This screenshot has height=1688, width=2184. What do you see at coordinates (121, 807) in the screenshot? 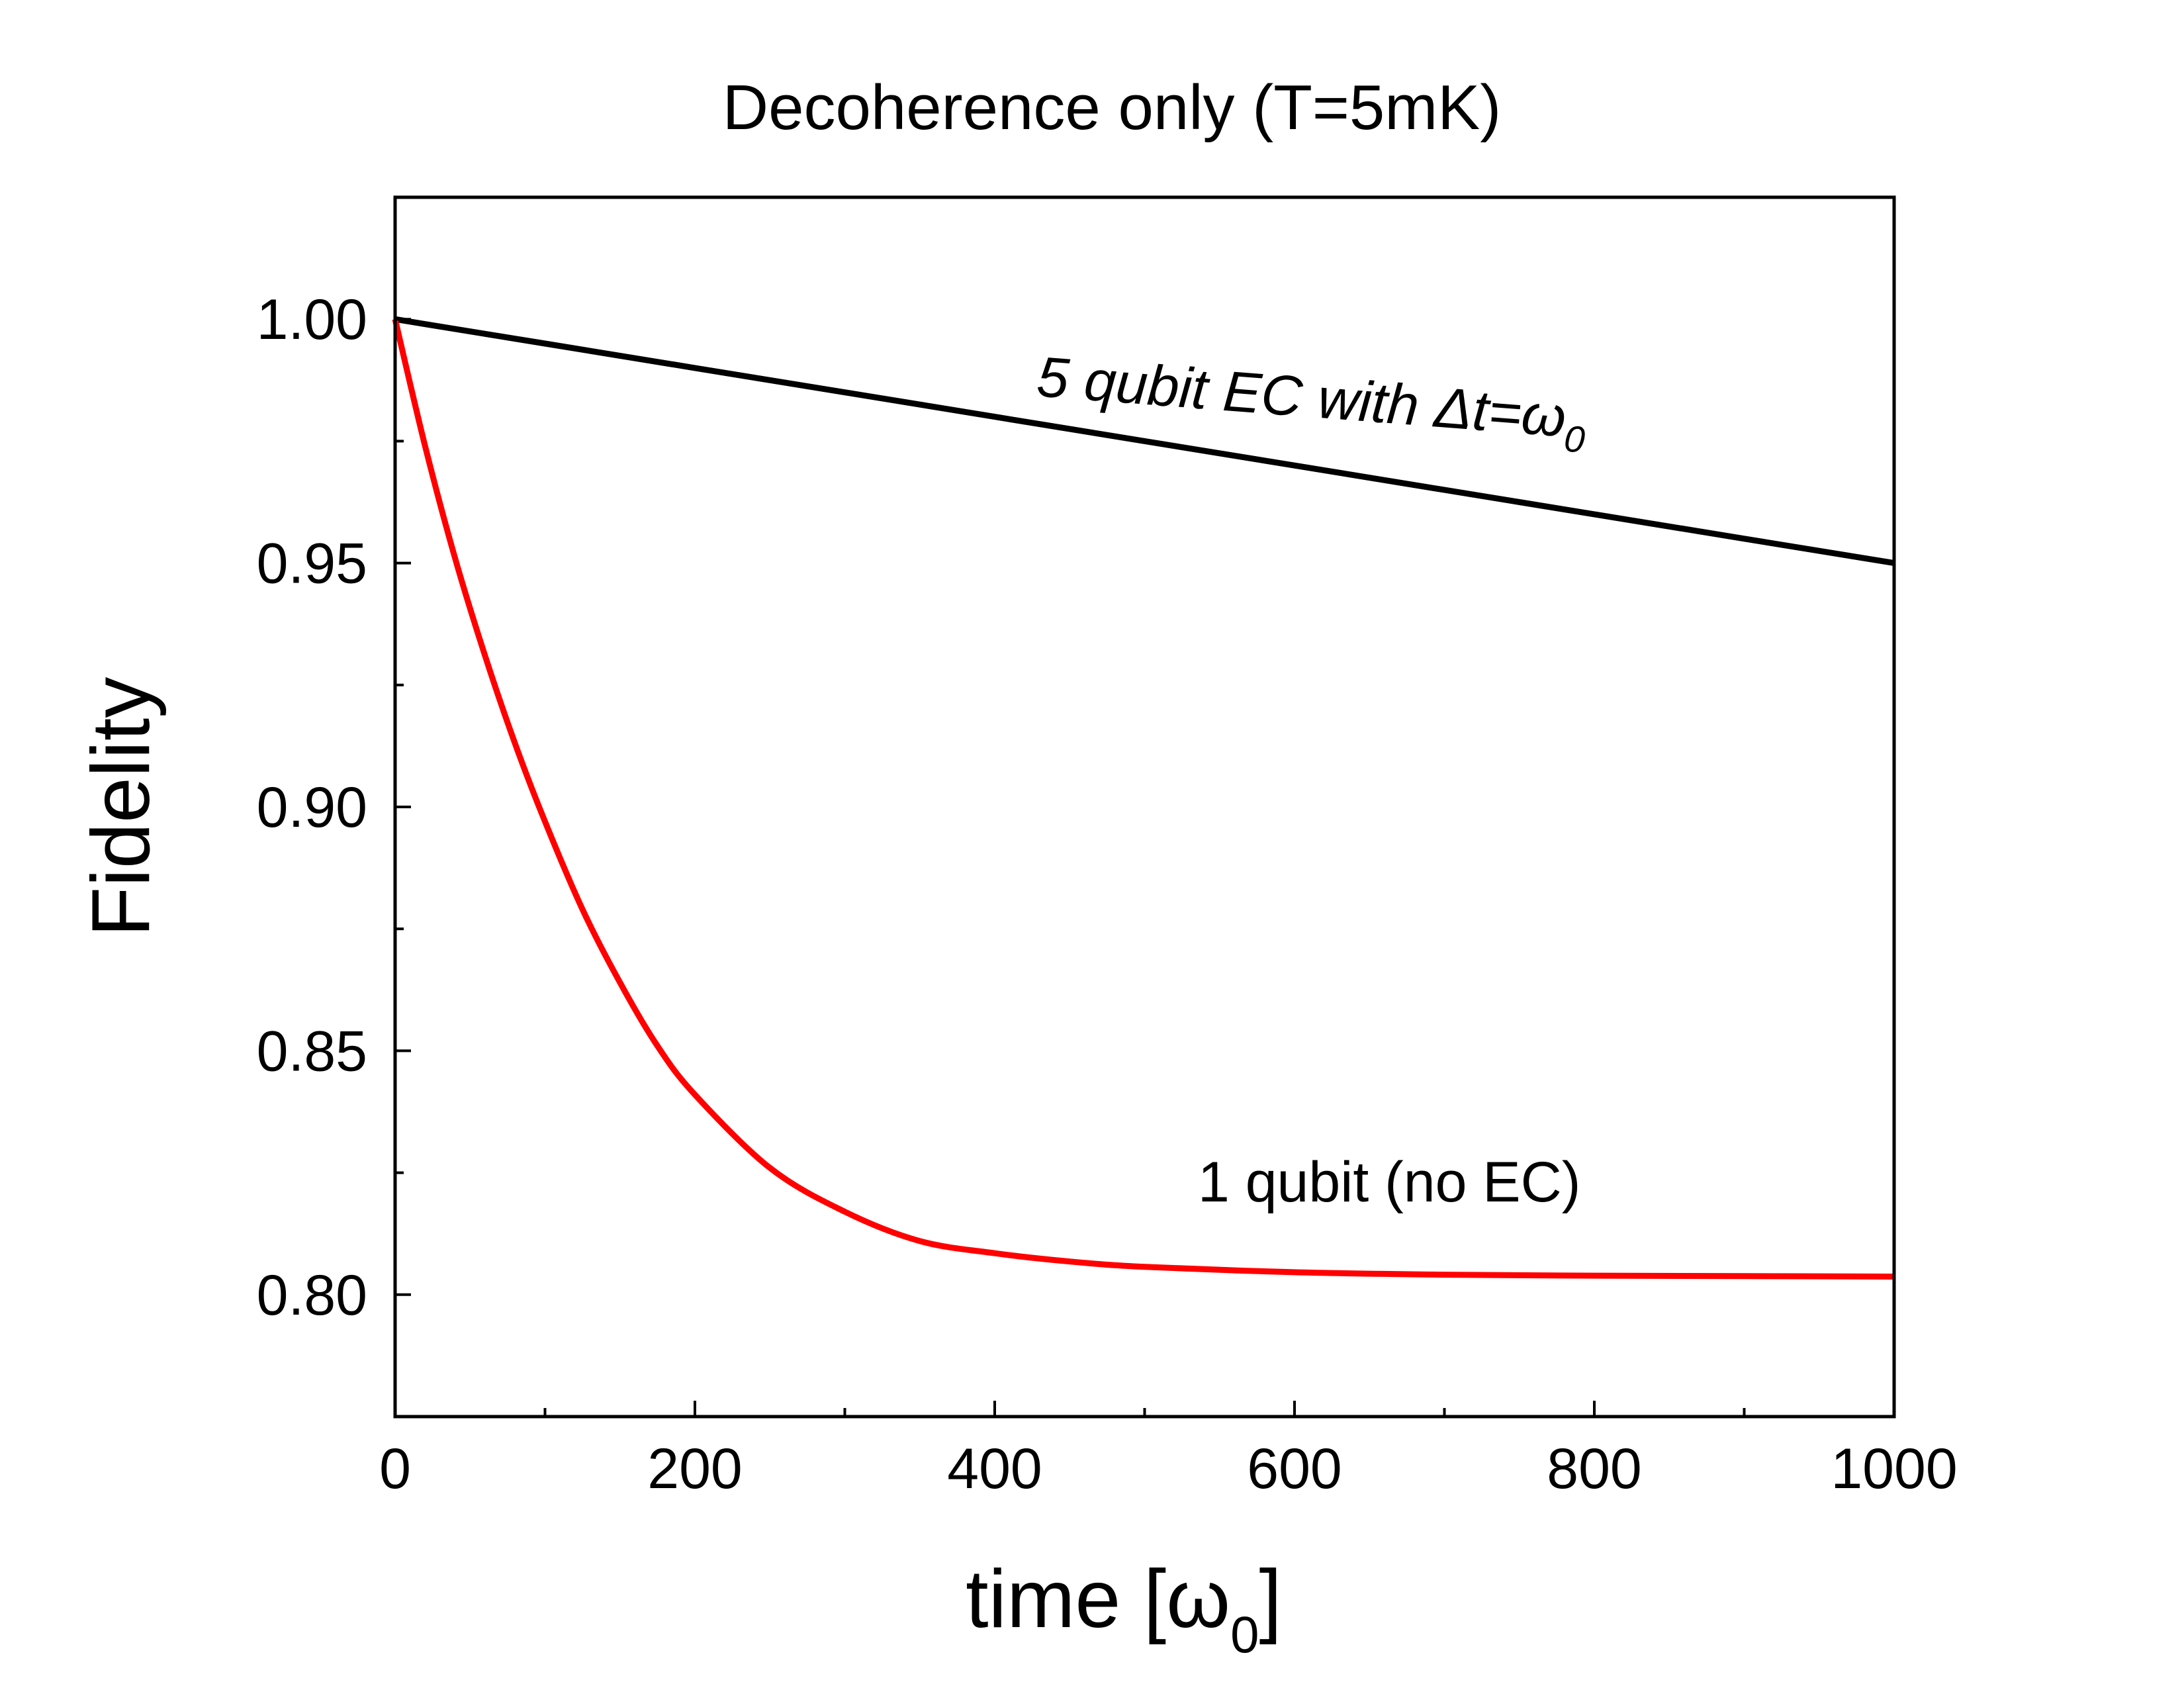
I see `y-axis-label: Fidelity` at bounding box center [121, 807].